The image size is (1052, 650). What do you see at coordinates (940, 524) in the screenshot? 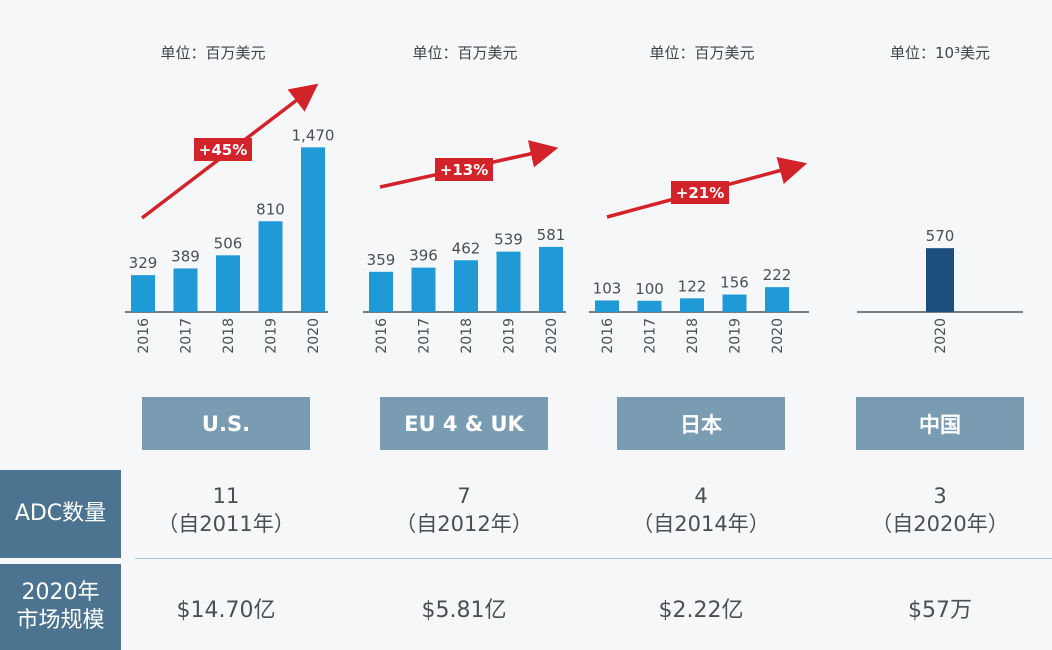
I see `adc-count-since: （自2020年）` at bounding box center [940, 524].